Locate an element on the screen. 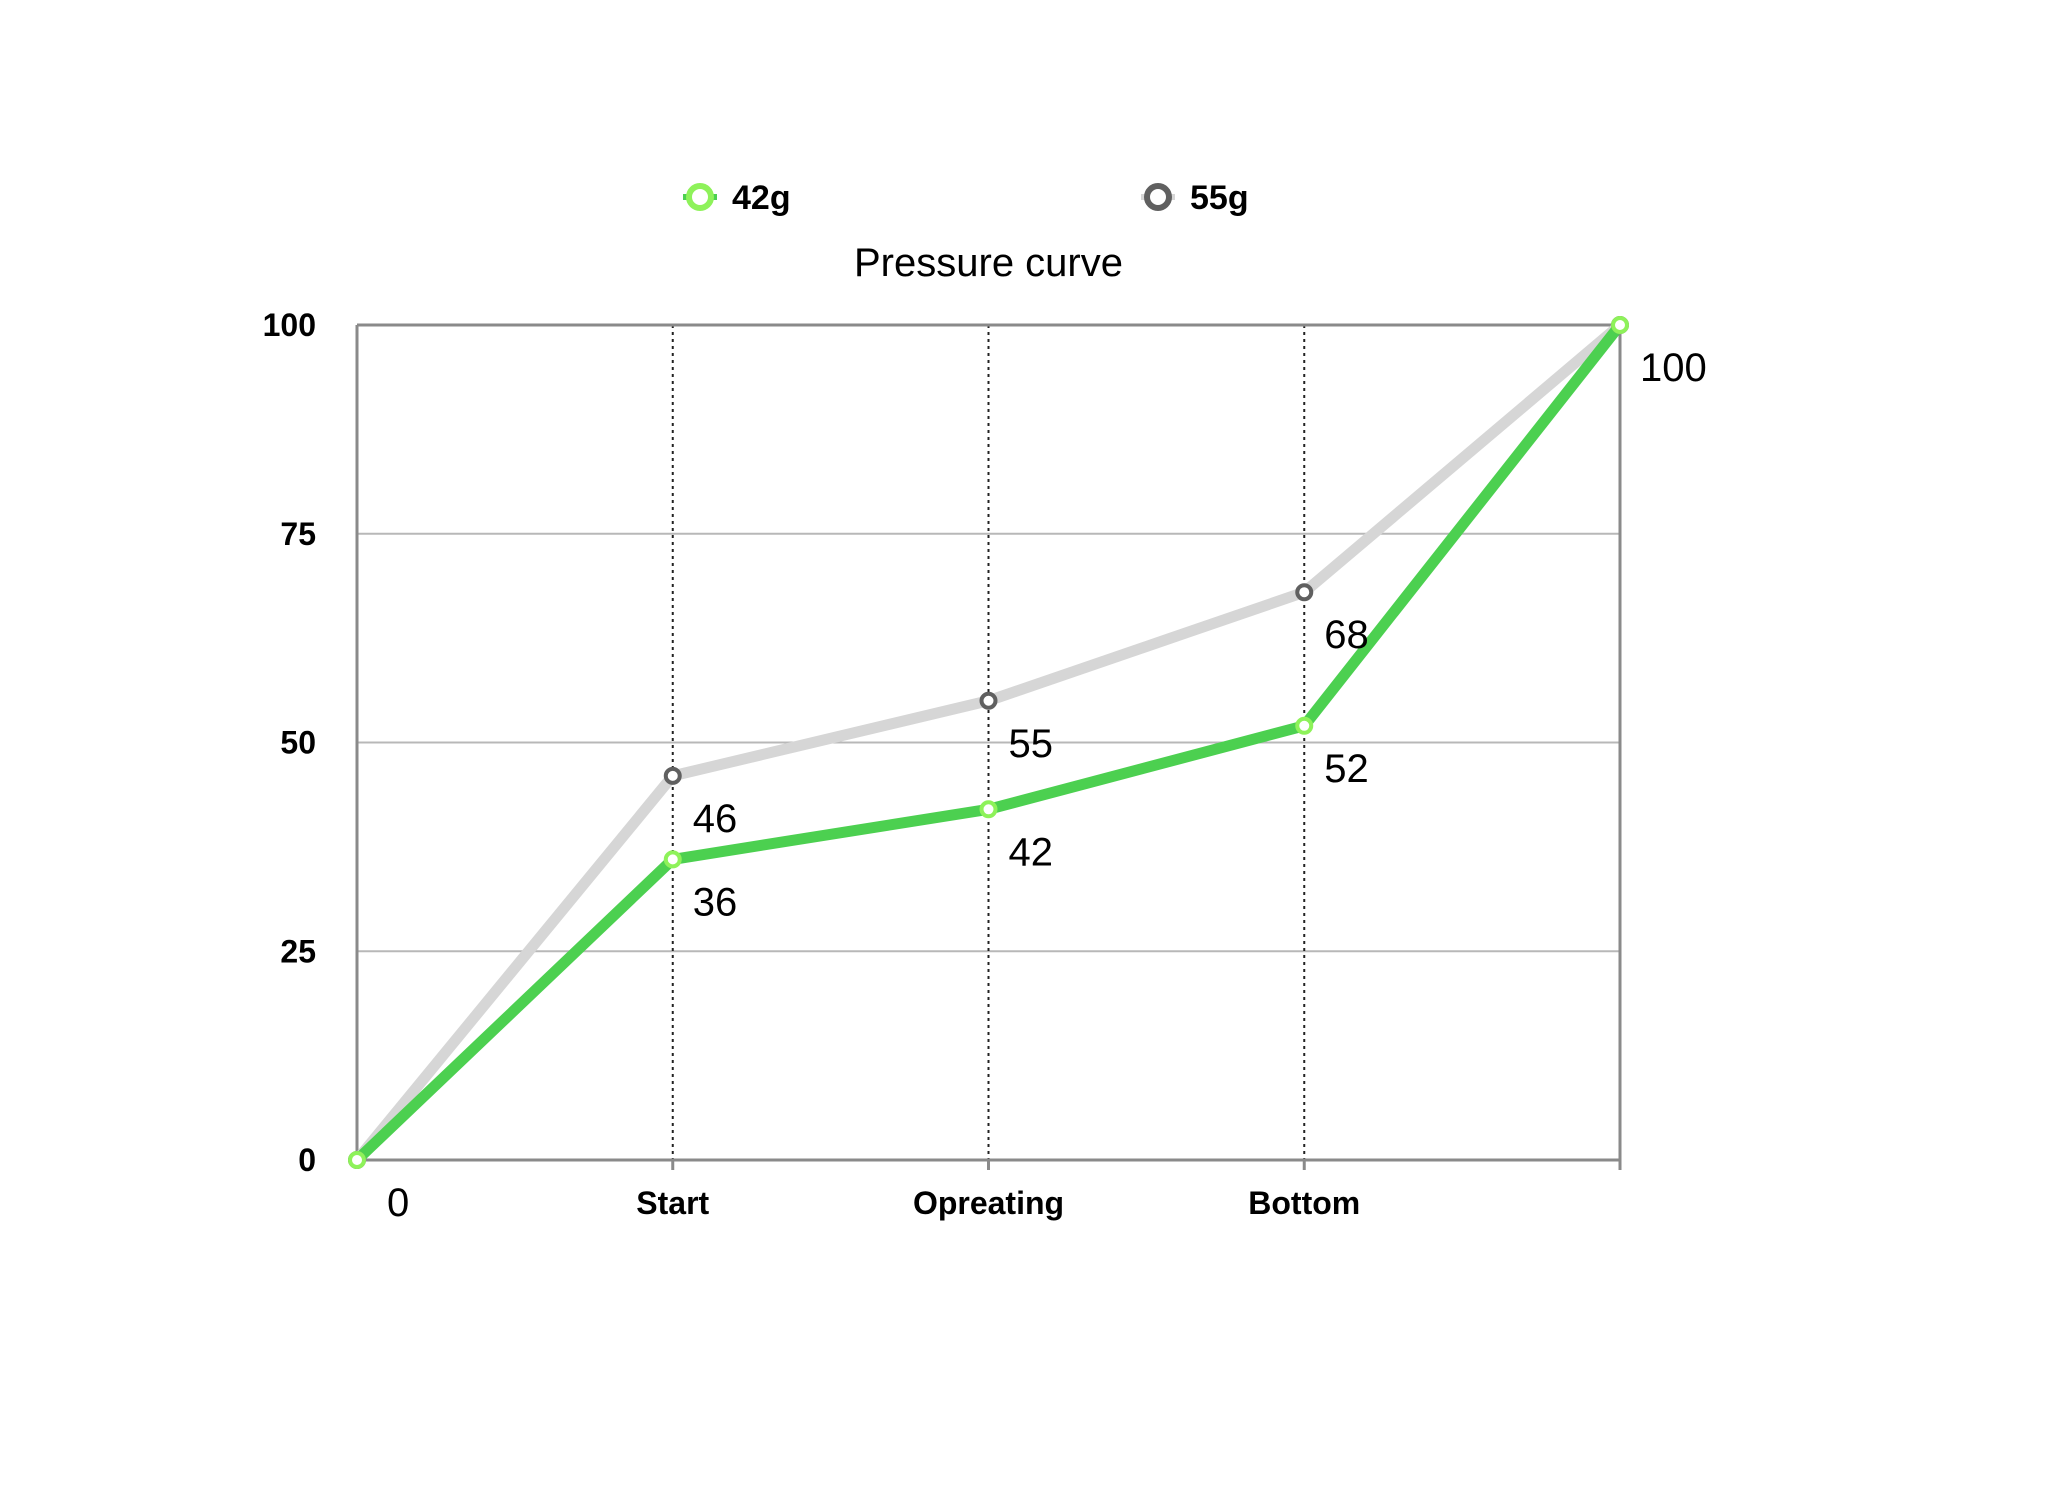 This screenshot has height=1501, width=2048. data-label-55g: 46 is located at coordinates (715, 819).